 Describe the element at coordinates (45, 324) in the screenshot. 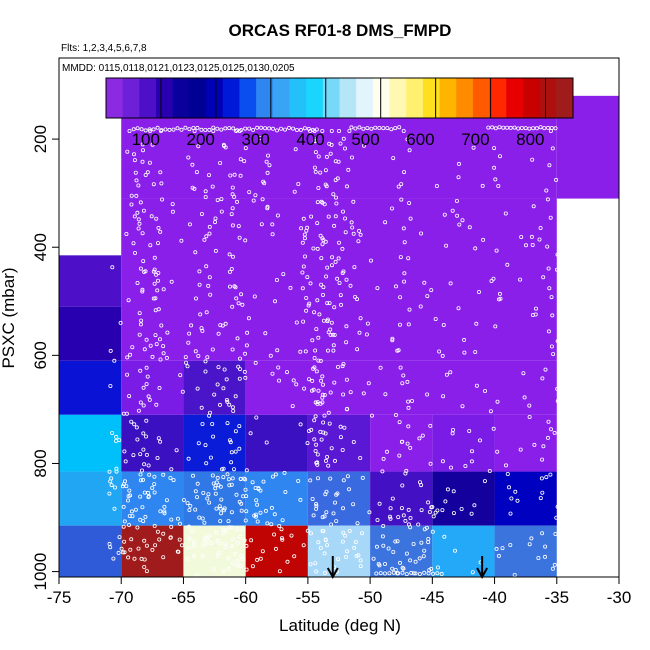

I see `y-axis: 200 400 600 800 1000` at that location.